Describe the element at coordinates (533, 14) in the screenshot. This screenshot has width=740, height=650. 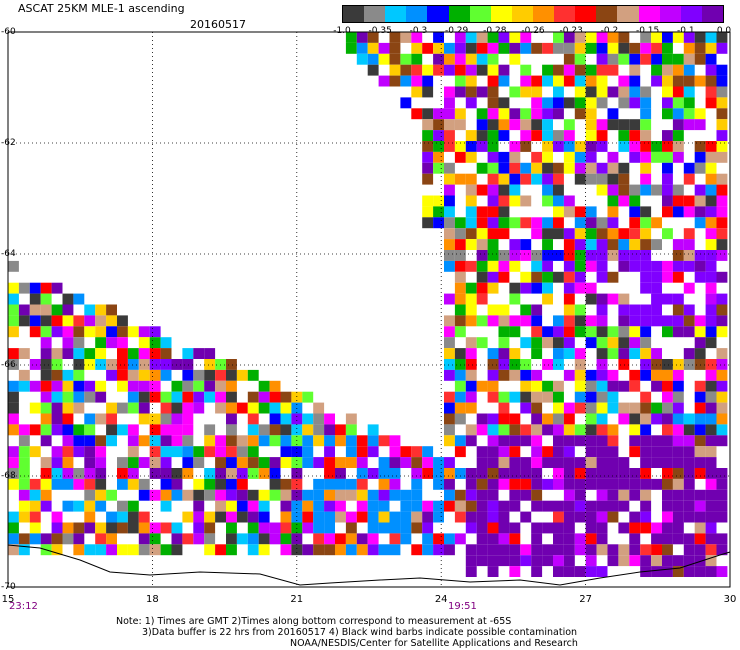
I see `color-legend` at that location.